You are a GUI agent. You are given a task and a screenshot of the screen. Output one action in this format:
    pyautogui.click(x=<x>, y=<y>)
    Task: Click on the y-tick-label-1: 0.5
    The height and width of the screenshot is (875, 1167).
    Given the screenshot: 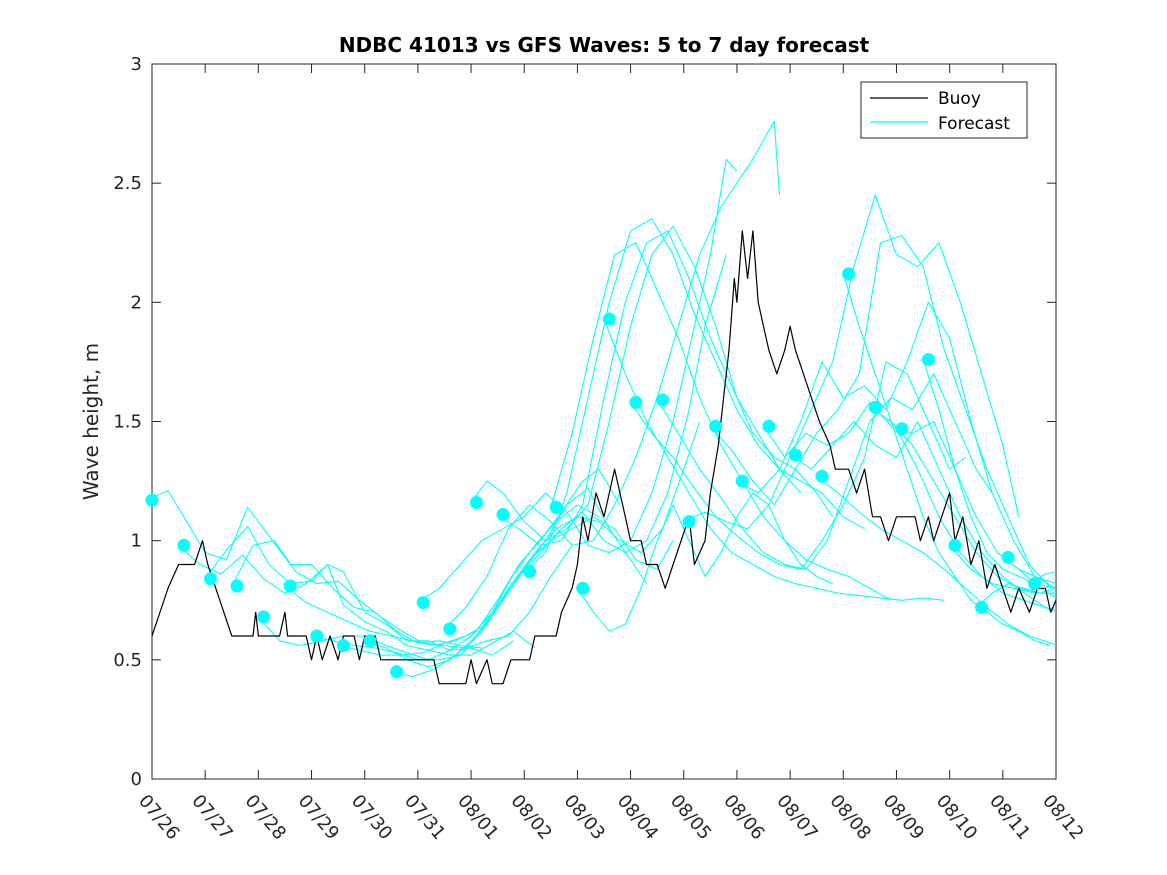 What is the action you would take?
    pyautogui.click(x=127, y=660)
    